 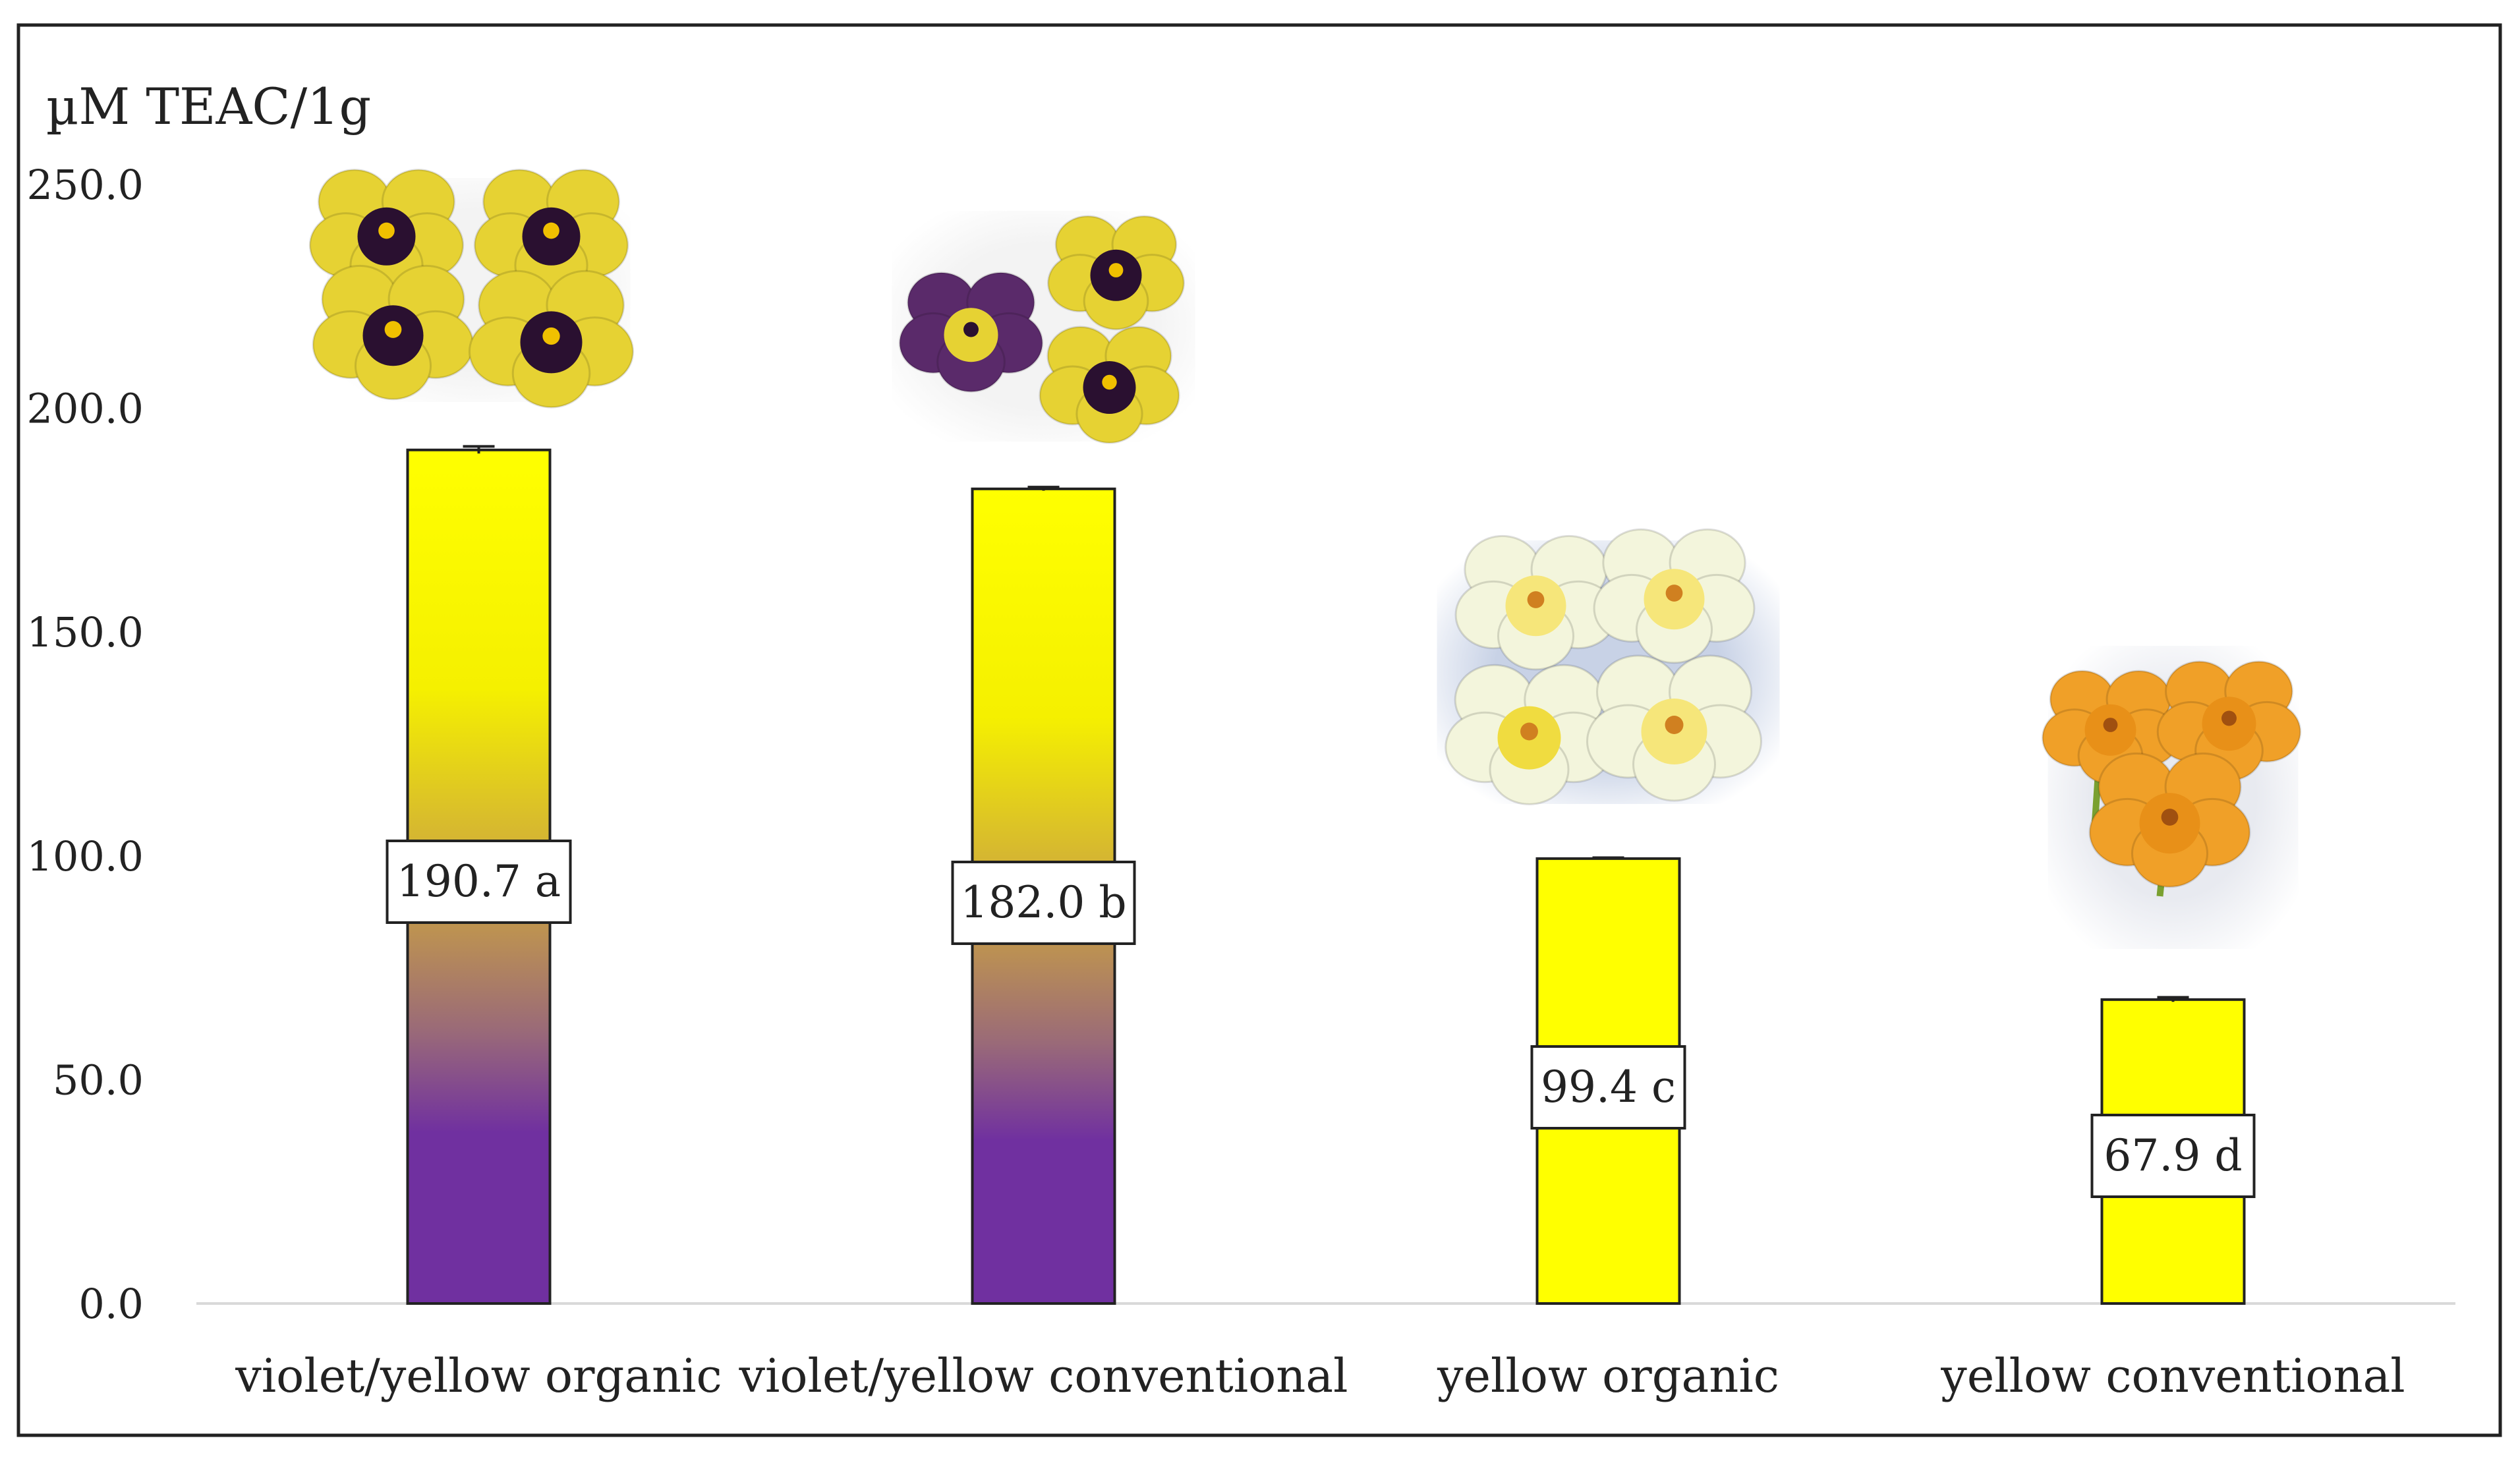 I want to click on y-tick-label: 200.0, so click(x=85, y=409).